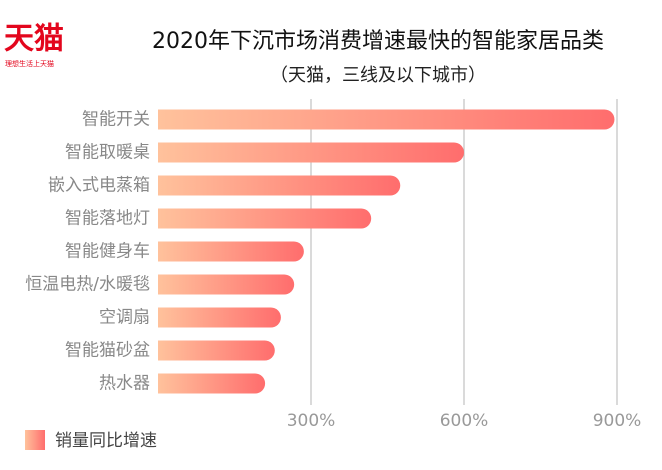  I want to click on y-tick-label: 热水器, so click(124, 384).